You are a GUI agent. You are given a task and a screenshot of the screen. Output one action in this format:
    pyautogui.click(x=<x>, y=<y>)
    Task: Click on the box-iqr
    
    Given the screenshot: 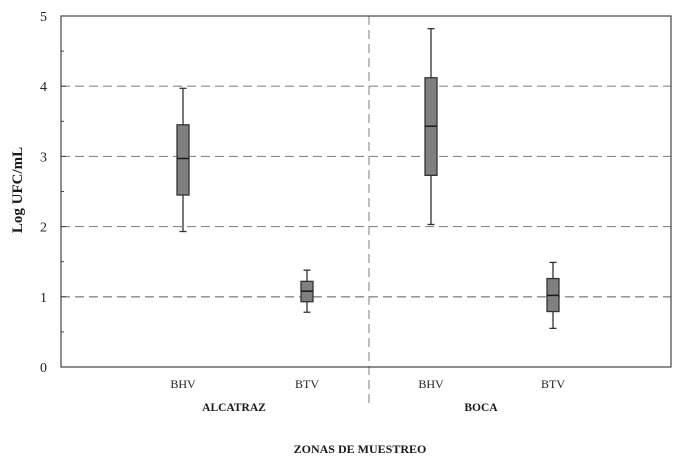 What is the action you would take?
    pyautogui.click(x=183, y=160)
    